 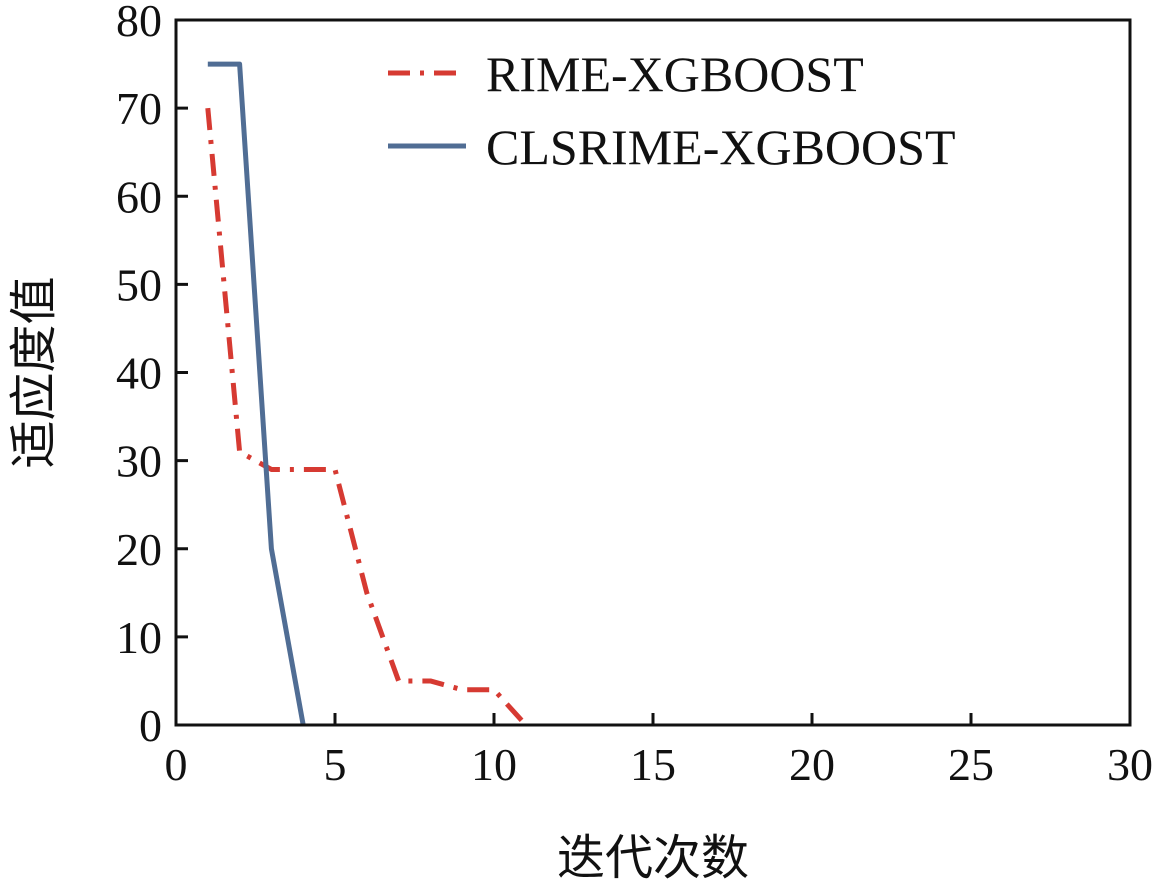 I want to click on x-tick-label: 5, so click(x=335, y=764).